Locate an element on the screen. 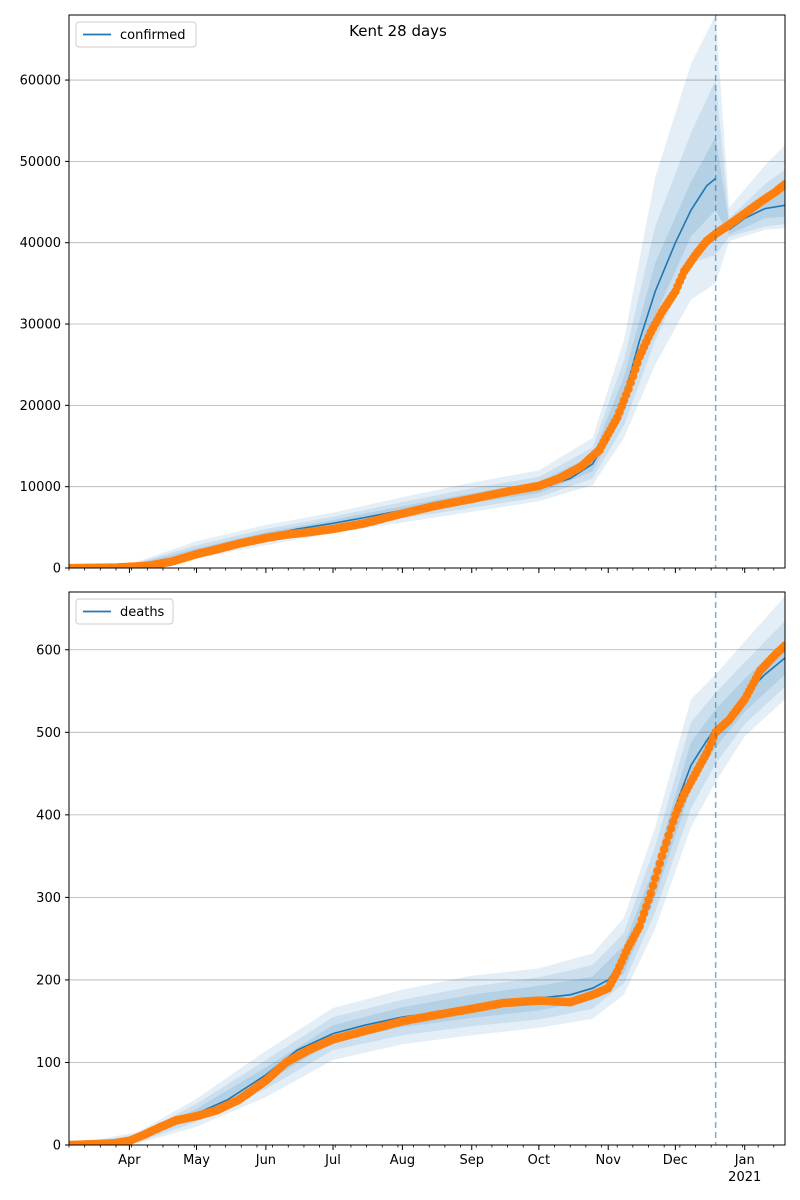 Image resolution: width=800 pixels, height=1200 pixels. y-tick-label: 600 is located at coordinates (48, 650).